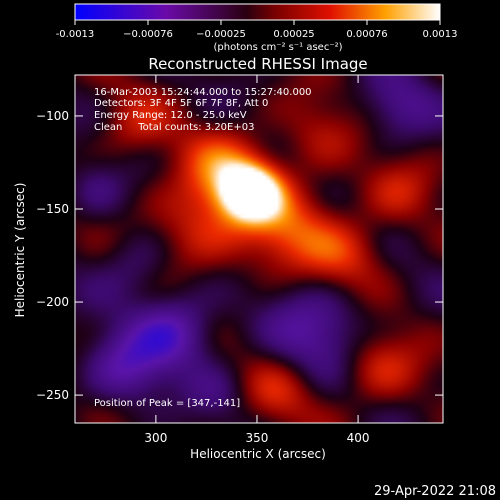  Describe the element at coordinates (221, 34) in the screenshot. I see `colorbar-tick-label: −0.00025` at that location.